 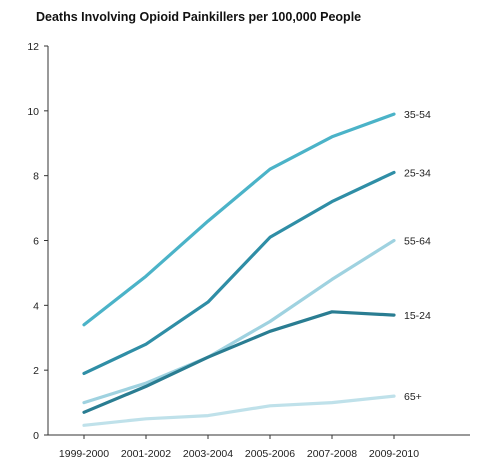 What do you see at coordinates (417, 316) in the screenshot?
I see `series-label-15-24: 15-24` at bounding box center [417, 316].